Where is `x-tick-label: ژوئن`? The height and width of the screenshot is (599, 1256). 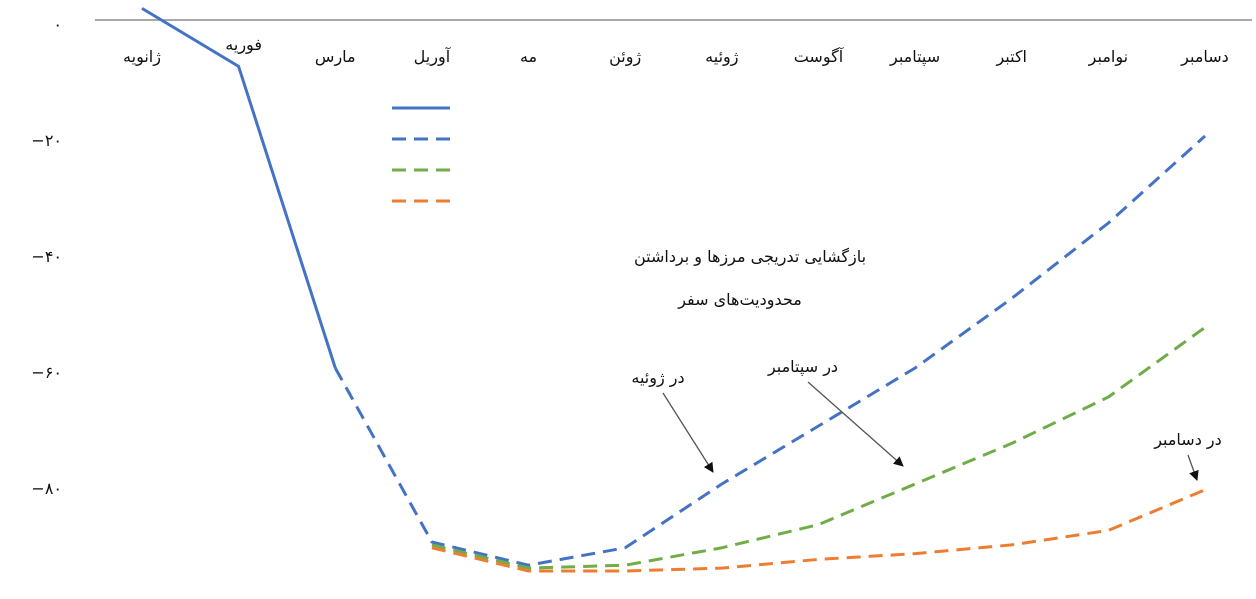 x-tick-label: ژوئن is located at coordinates (625, 57).